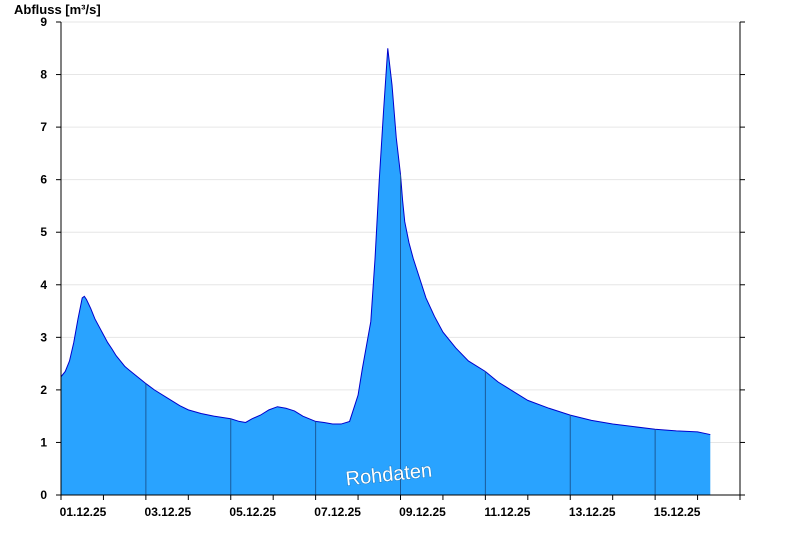 Image resolution: width=800 pixels, height=550 pixels. What do you see at coordinates (43, 337) in the screenshot?
I see `y-tick-label: 3` at bounding box center [43, 337].